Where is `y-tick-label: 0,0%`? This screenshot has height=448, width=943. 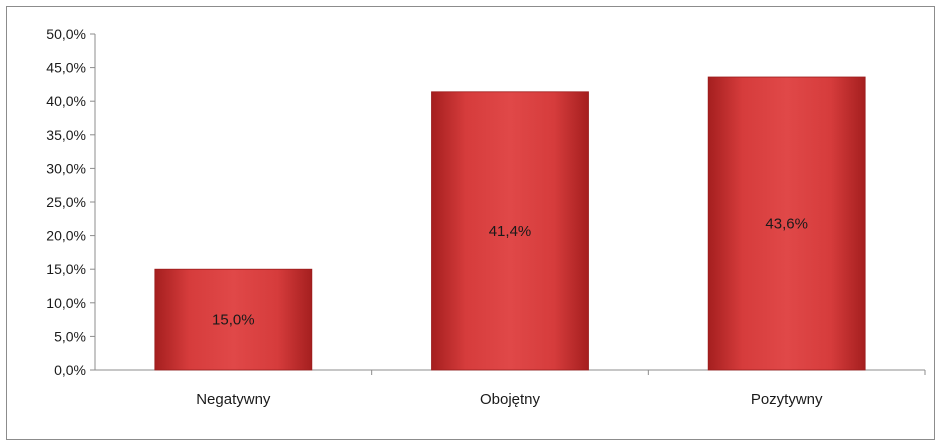 y-tick-label: 0,0% is located at coordinates (70, 370).